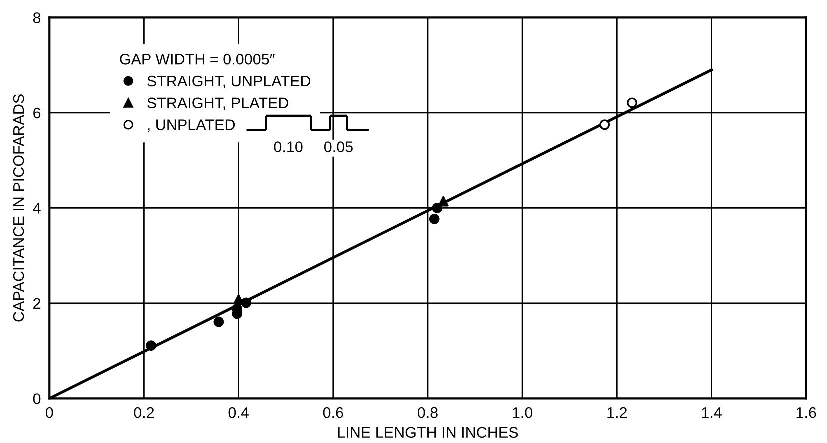 The image size is (827, 443). I want to click on x-tick-label: 0, so click(50, 412).